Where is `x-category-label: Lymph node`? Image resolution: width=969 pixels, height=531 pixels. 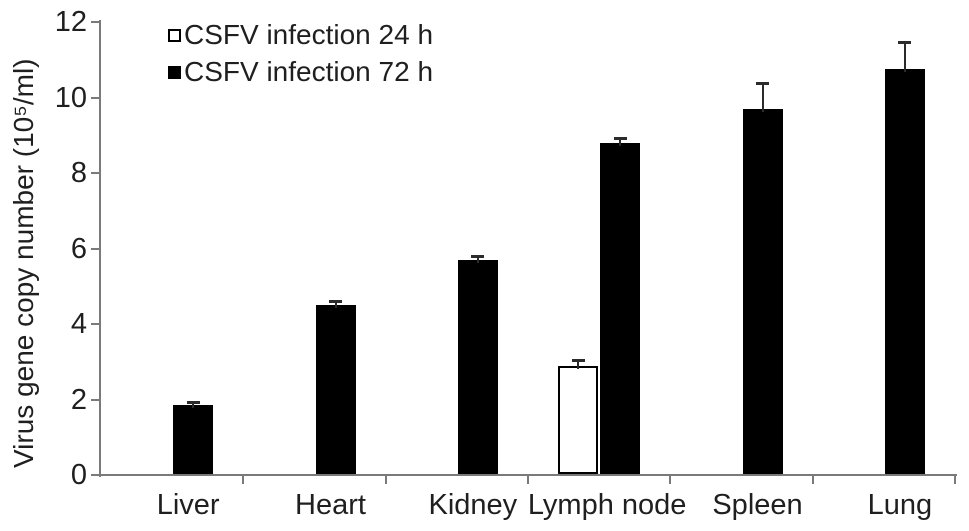 x-category-label: Lymph node is located at coordinates (607, 505).